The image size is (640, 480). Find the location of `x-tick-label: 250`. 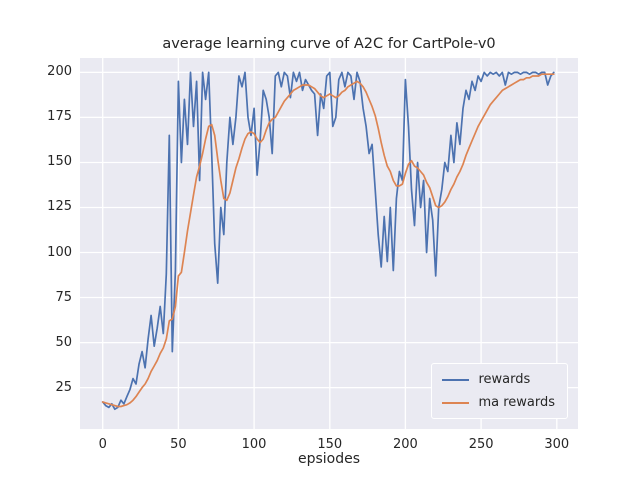

x-tick-label: 250 is located at coordinates (481, 444).